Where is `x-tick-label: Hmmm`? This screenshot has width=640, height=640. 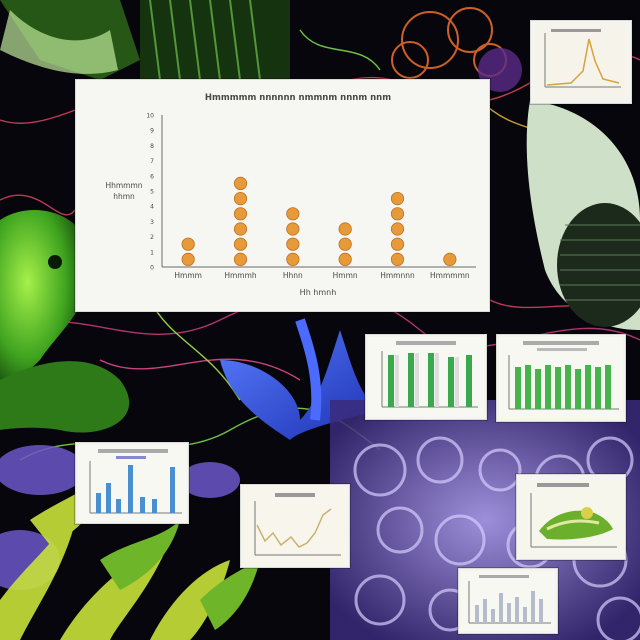
x-tick-label: Hmmm is located at coordinates (188, 275).